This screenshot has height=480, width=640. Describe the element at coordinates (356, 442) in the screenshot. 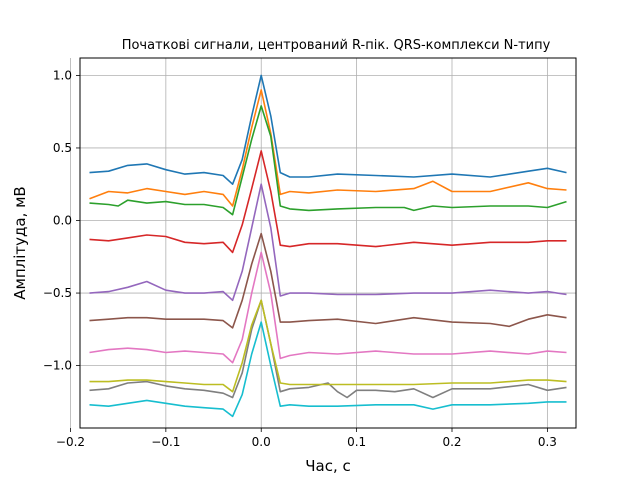

I see `x-tick-label: 0.1` at that location.